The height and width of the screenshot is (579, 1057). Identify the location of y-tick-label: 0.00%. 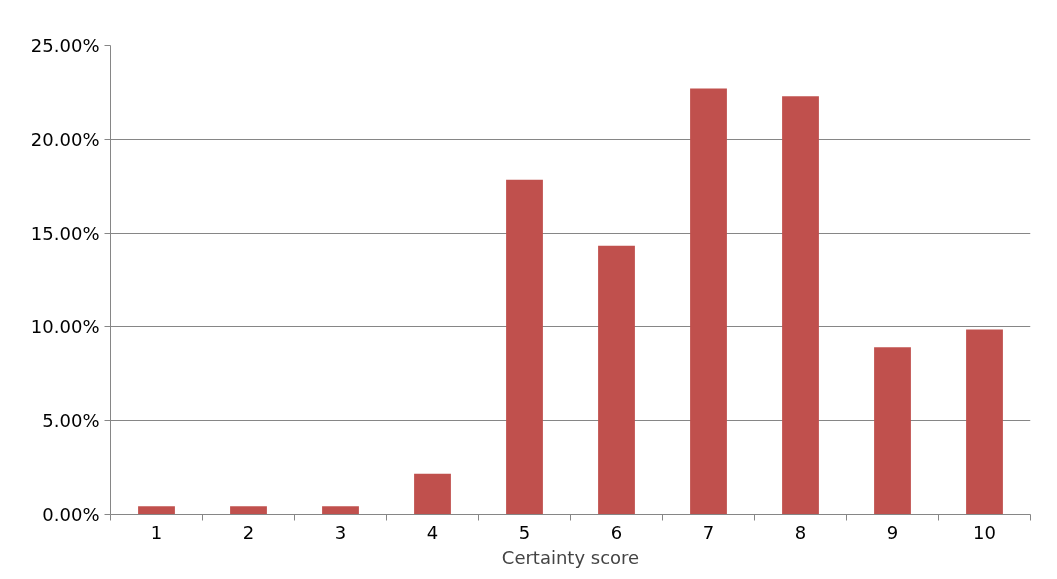
(71, 514).